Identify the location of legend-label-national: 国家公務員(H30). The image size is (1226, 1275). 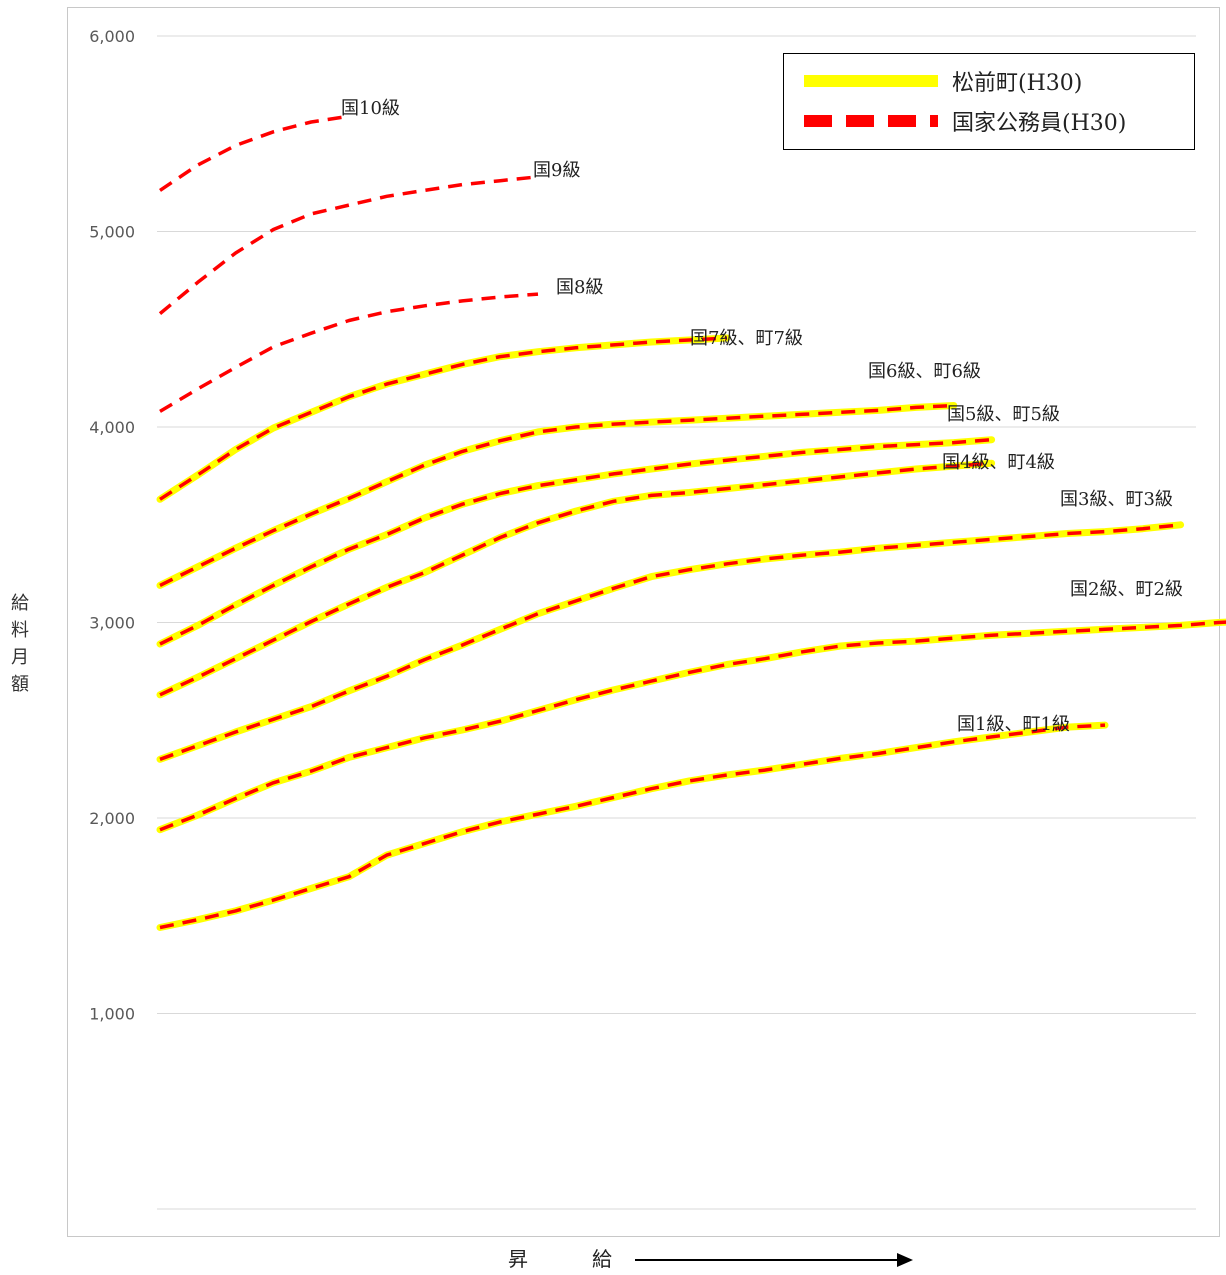
(1039, 123).